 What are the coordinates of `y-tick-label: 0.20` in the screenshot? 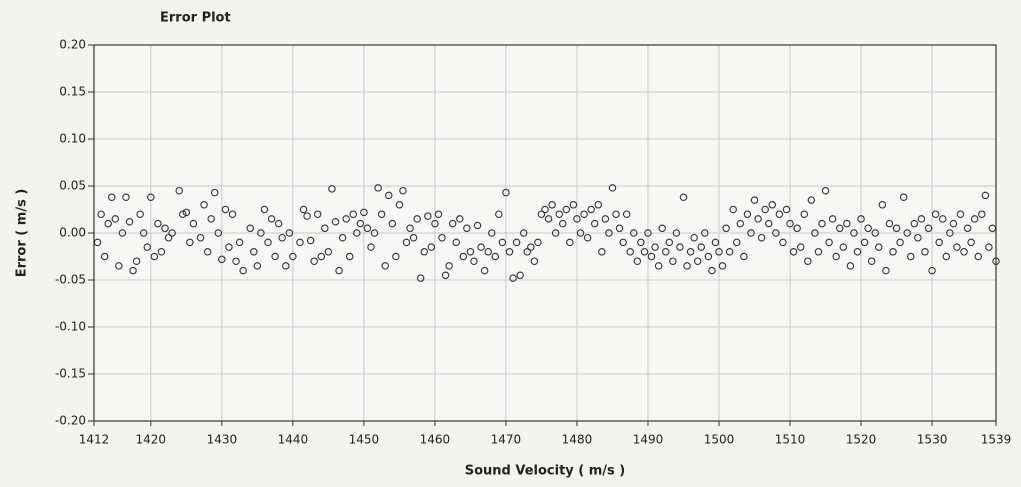 It's located at (72, 45).